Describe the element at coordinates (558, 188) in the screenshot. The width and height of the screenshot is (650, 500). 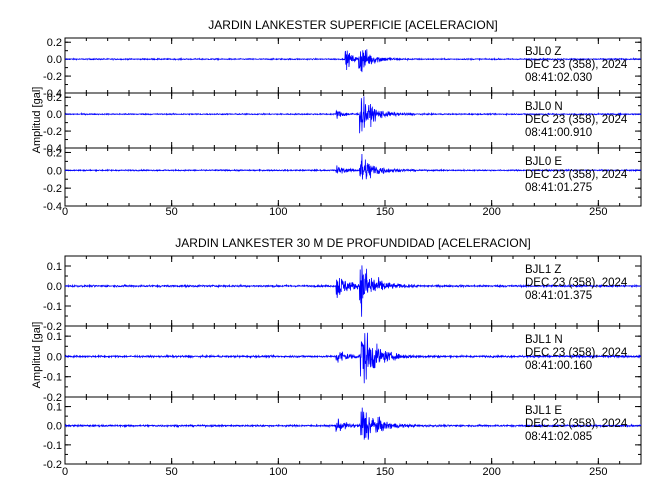
I see `trace-time-label: 08:41:01.275` at that location.